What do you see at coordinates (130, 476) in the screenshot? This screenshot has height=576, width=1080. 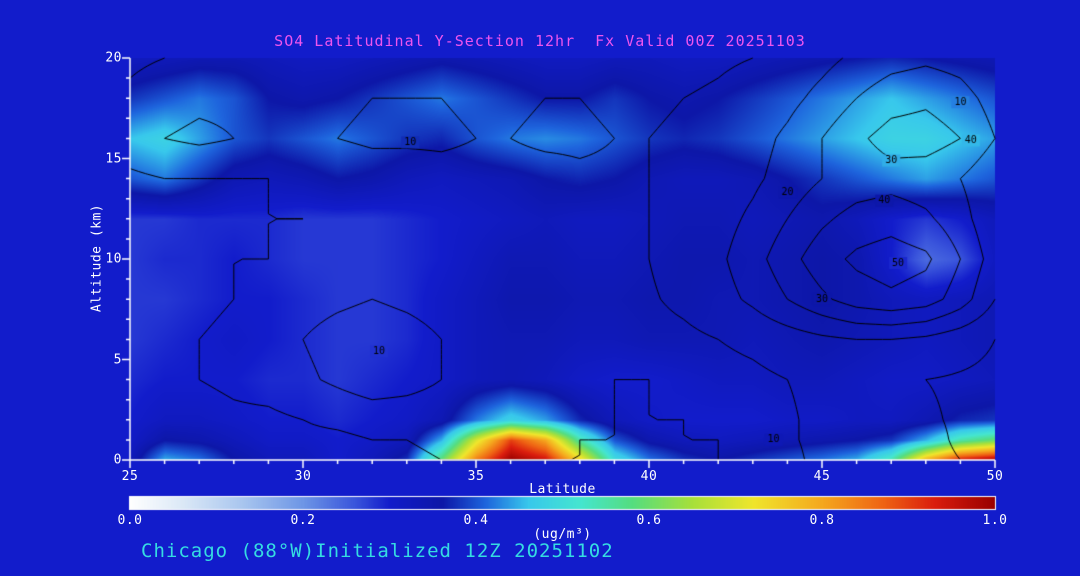 I see `x-tick-label: 25` at bounding box center [130, 476].